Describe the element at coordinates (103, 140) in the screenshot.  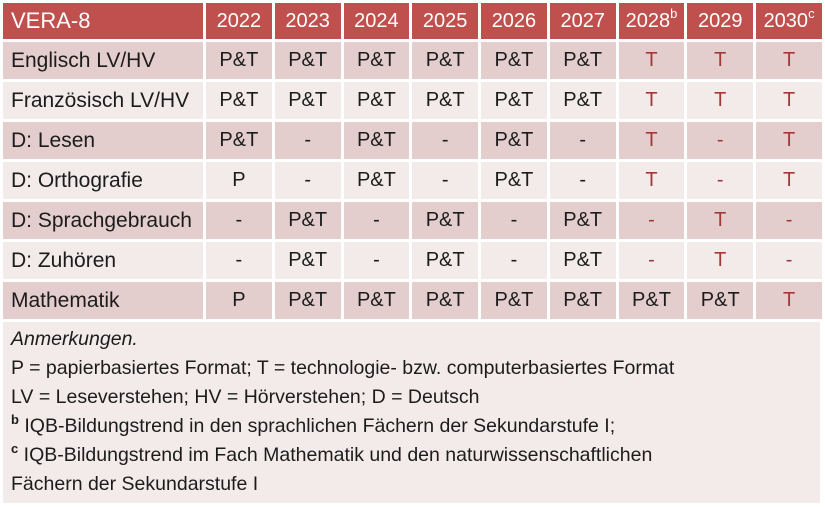
I see `row-label: D: Lesen` at that location.